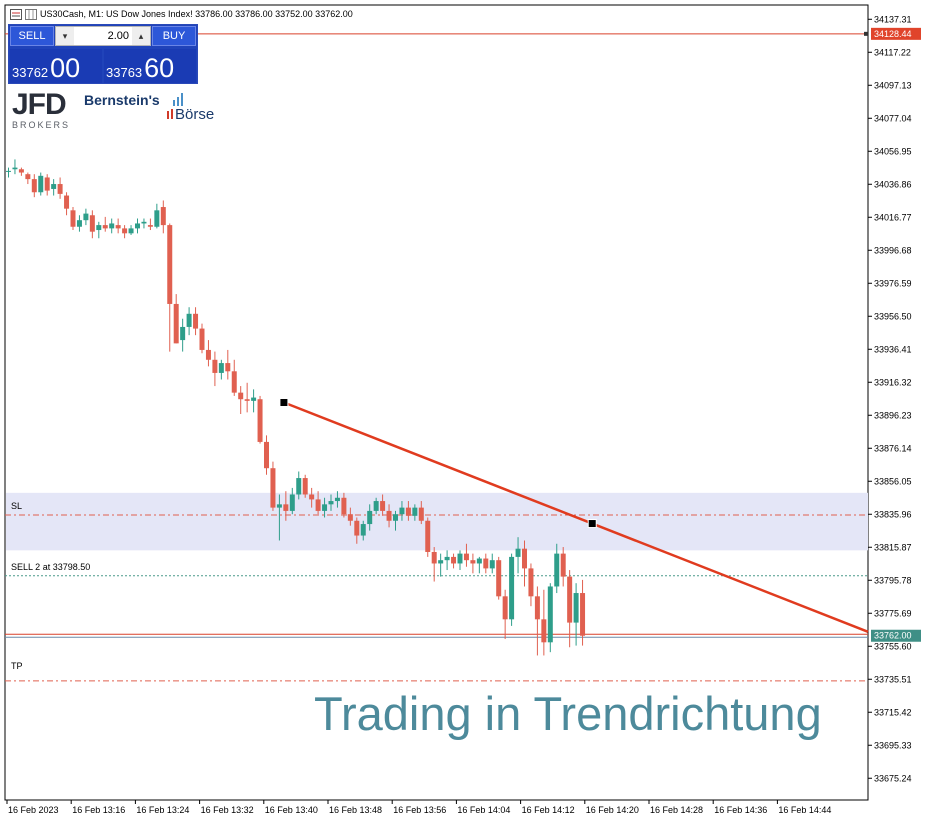 The height and width of the screenshot is (824, 930). I want to click on buy-quote: 33763 60, so click(150, 66).